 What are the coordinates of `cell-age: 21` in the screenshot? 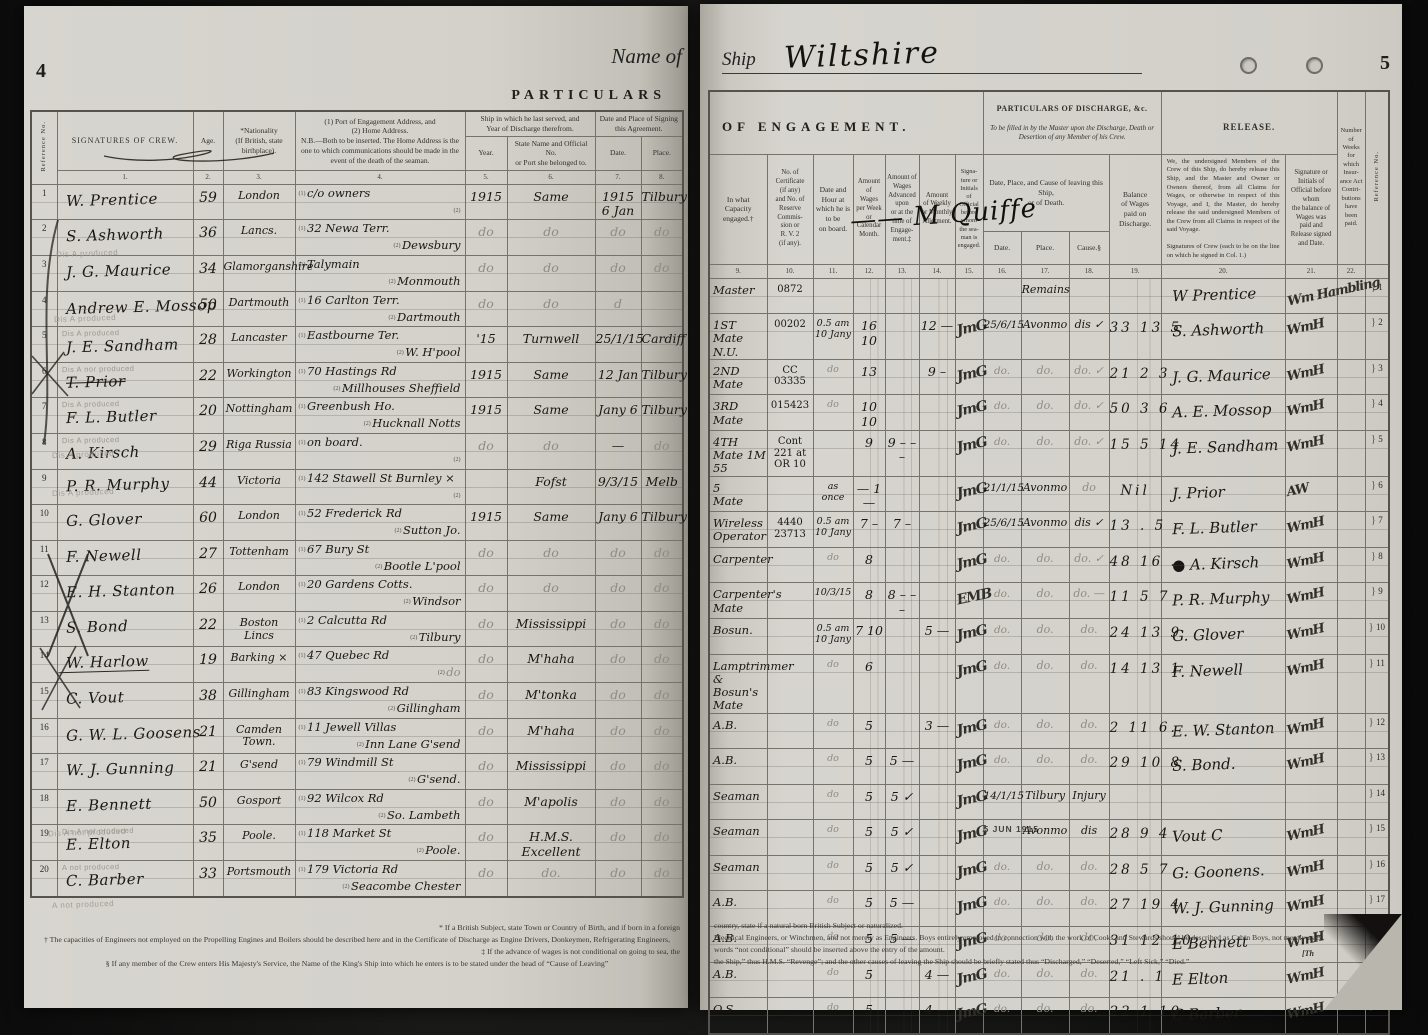 It's located at (208, 736).